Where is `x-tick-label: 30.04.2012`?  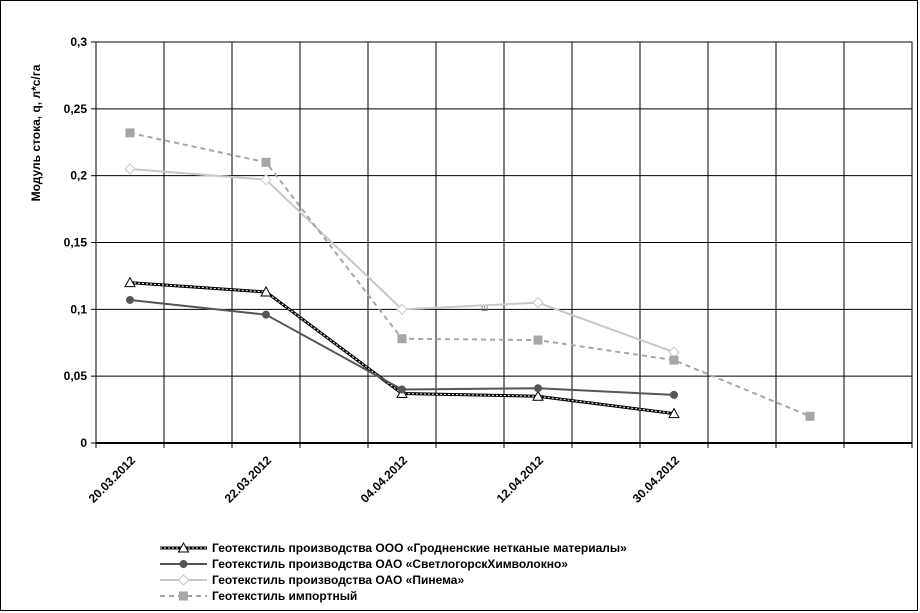
x-tick-label: 30.04.2012 is located at coordinates (656, 479).